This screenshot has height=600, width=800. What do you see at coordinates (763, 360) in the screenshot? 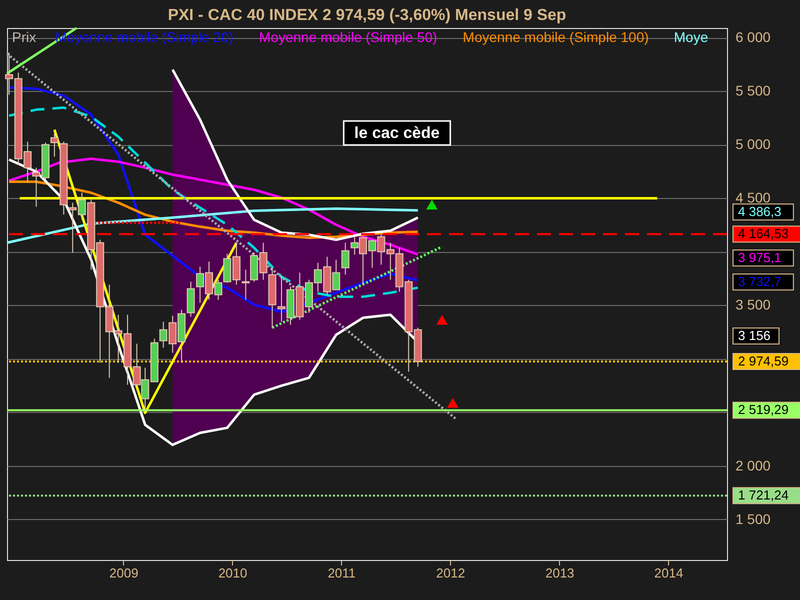
I see `ref-line-label: 2 974,59` at bounding box center [763, 360].